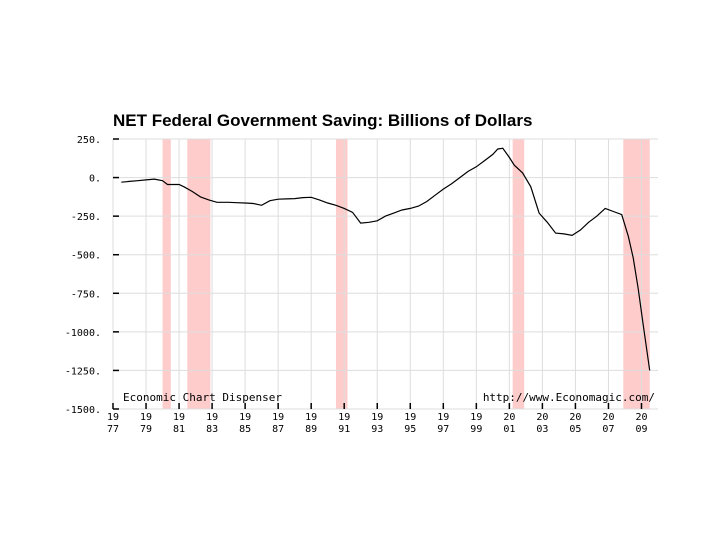  I want to click on y-tick-label-6: -1250., so click(83, 371).